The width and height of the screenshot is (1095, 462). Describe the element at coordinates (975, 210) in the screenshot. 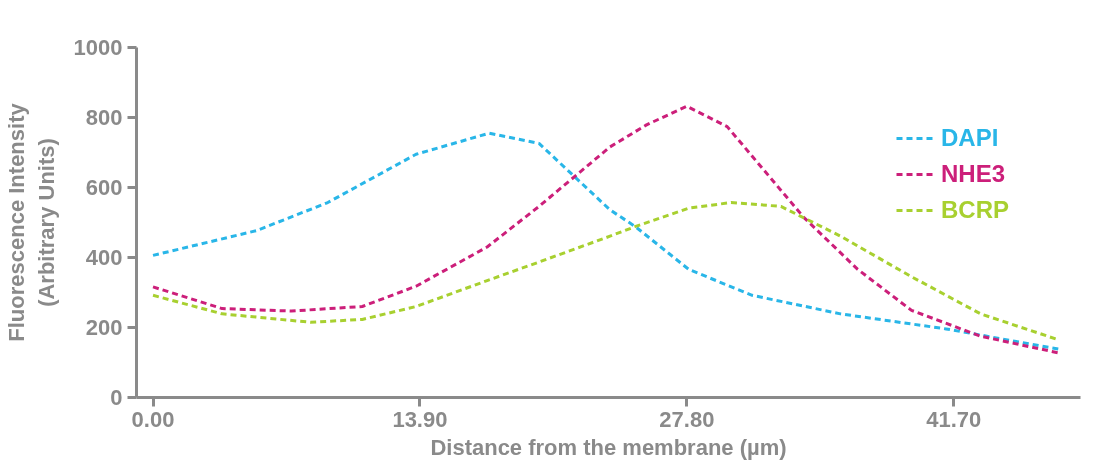

I see `legend-label: BCRP` at that location.